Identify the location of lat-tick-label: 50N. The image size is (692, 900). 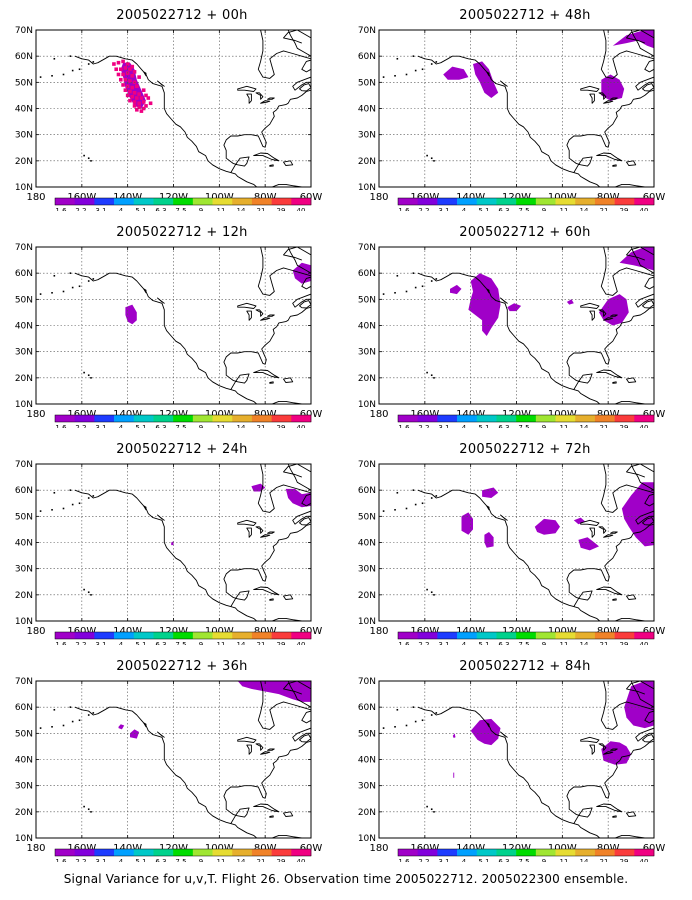
(367, 734).